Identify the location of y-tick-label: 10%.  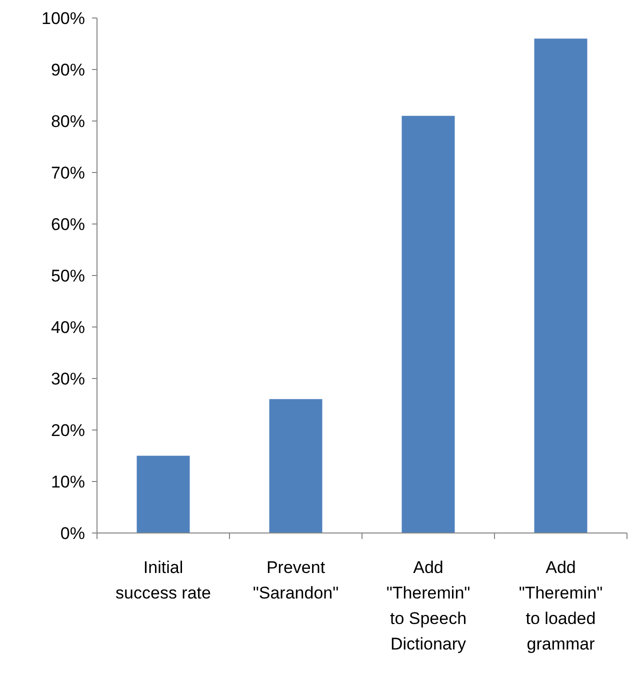
(67, 482).